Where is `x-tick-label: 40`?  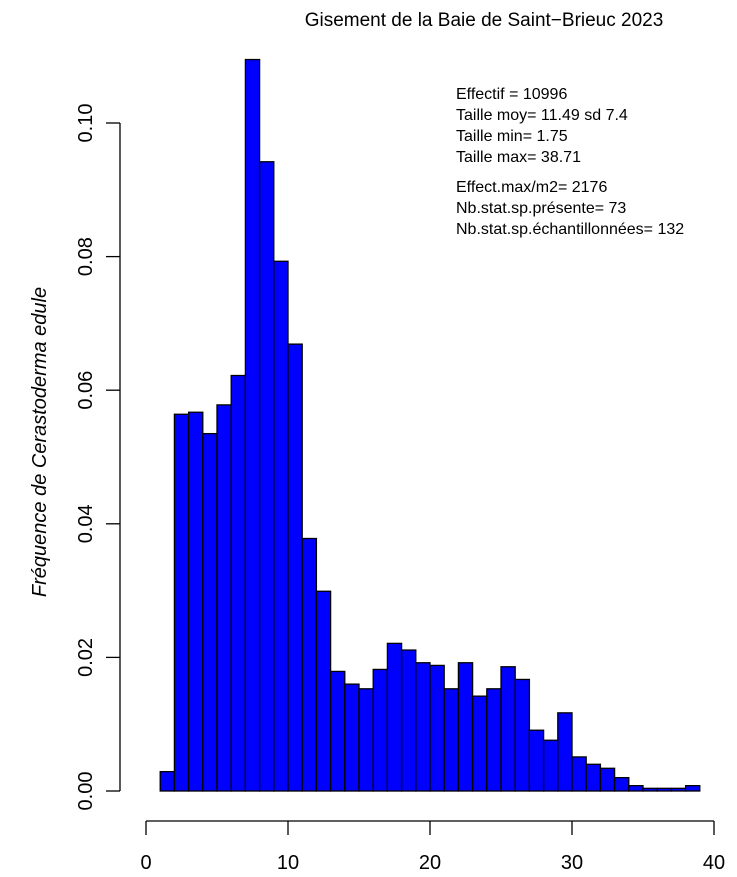
x-tick-label: 40 is located at coordinates (714, 863).